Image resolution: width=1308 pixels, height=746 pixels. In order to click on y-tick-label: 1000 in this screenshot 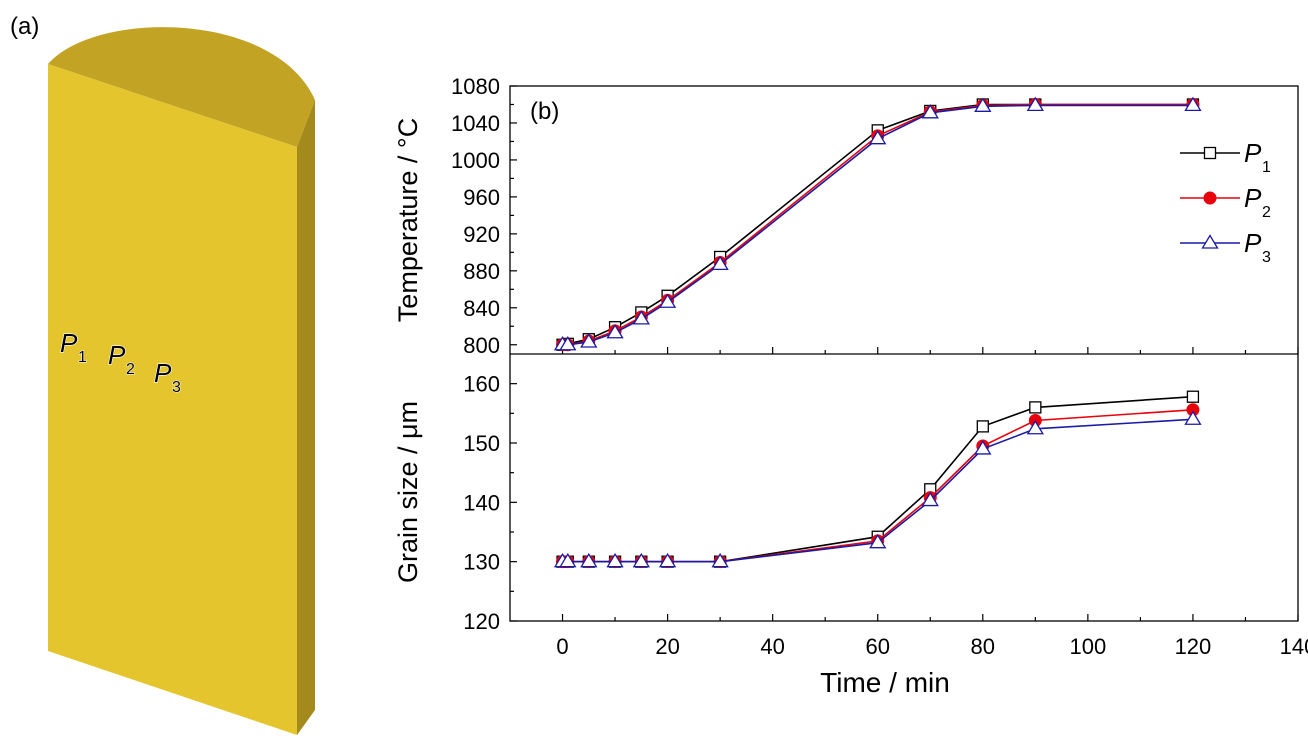, I will do `click(475, 160)`.